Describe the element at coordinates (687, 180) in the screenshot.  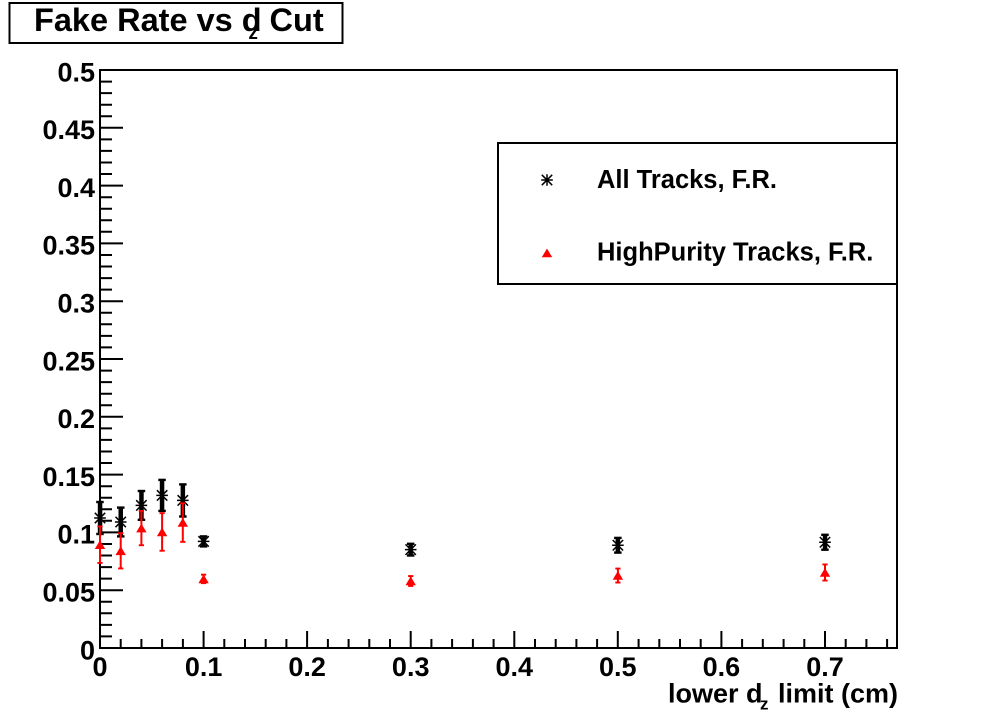
I see `svg-text: All Tracks, F.R.` at that location.